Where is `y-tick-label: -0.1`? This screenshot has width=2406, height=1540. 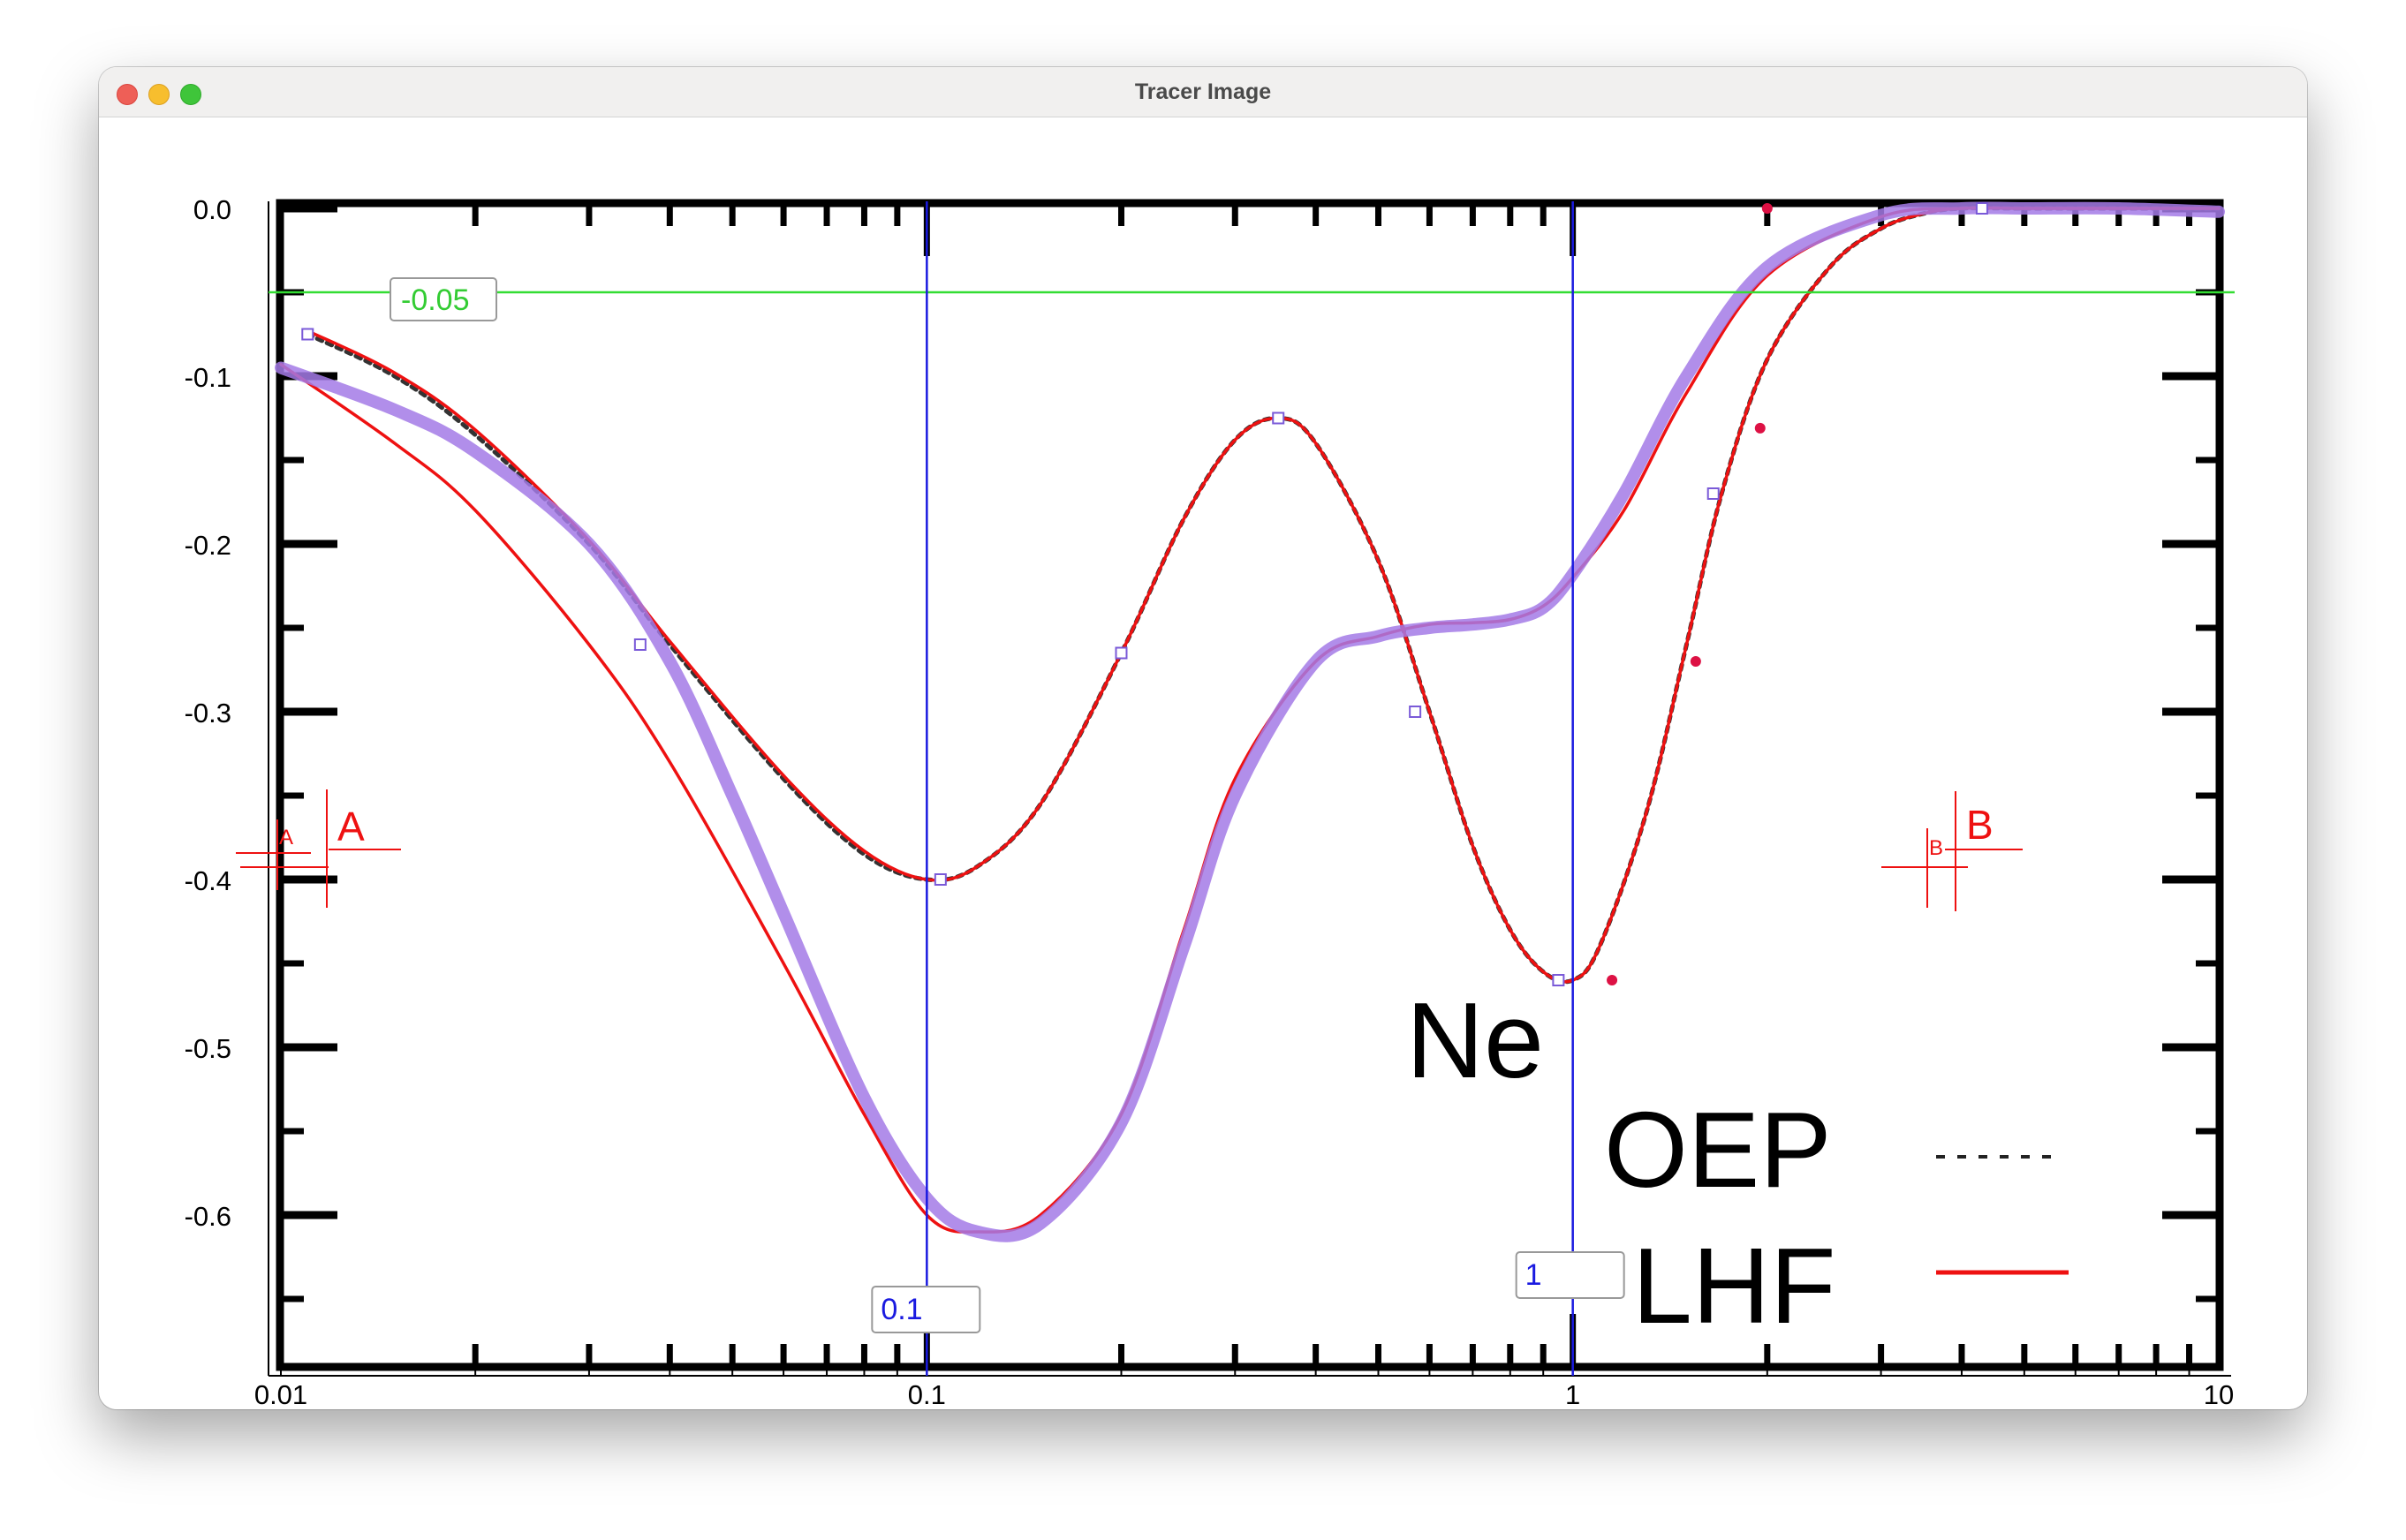
y-tick-label: -0.1 is located at coordinates (208, 377).